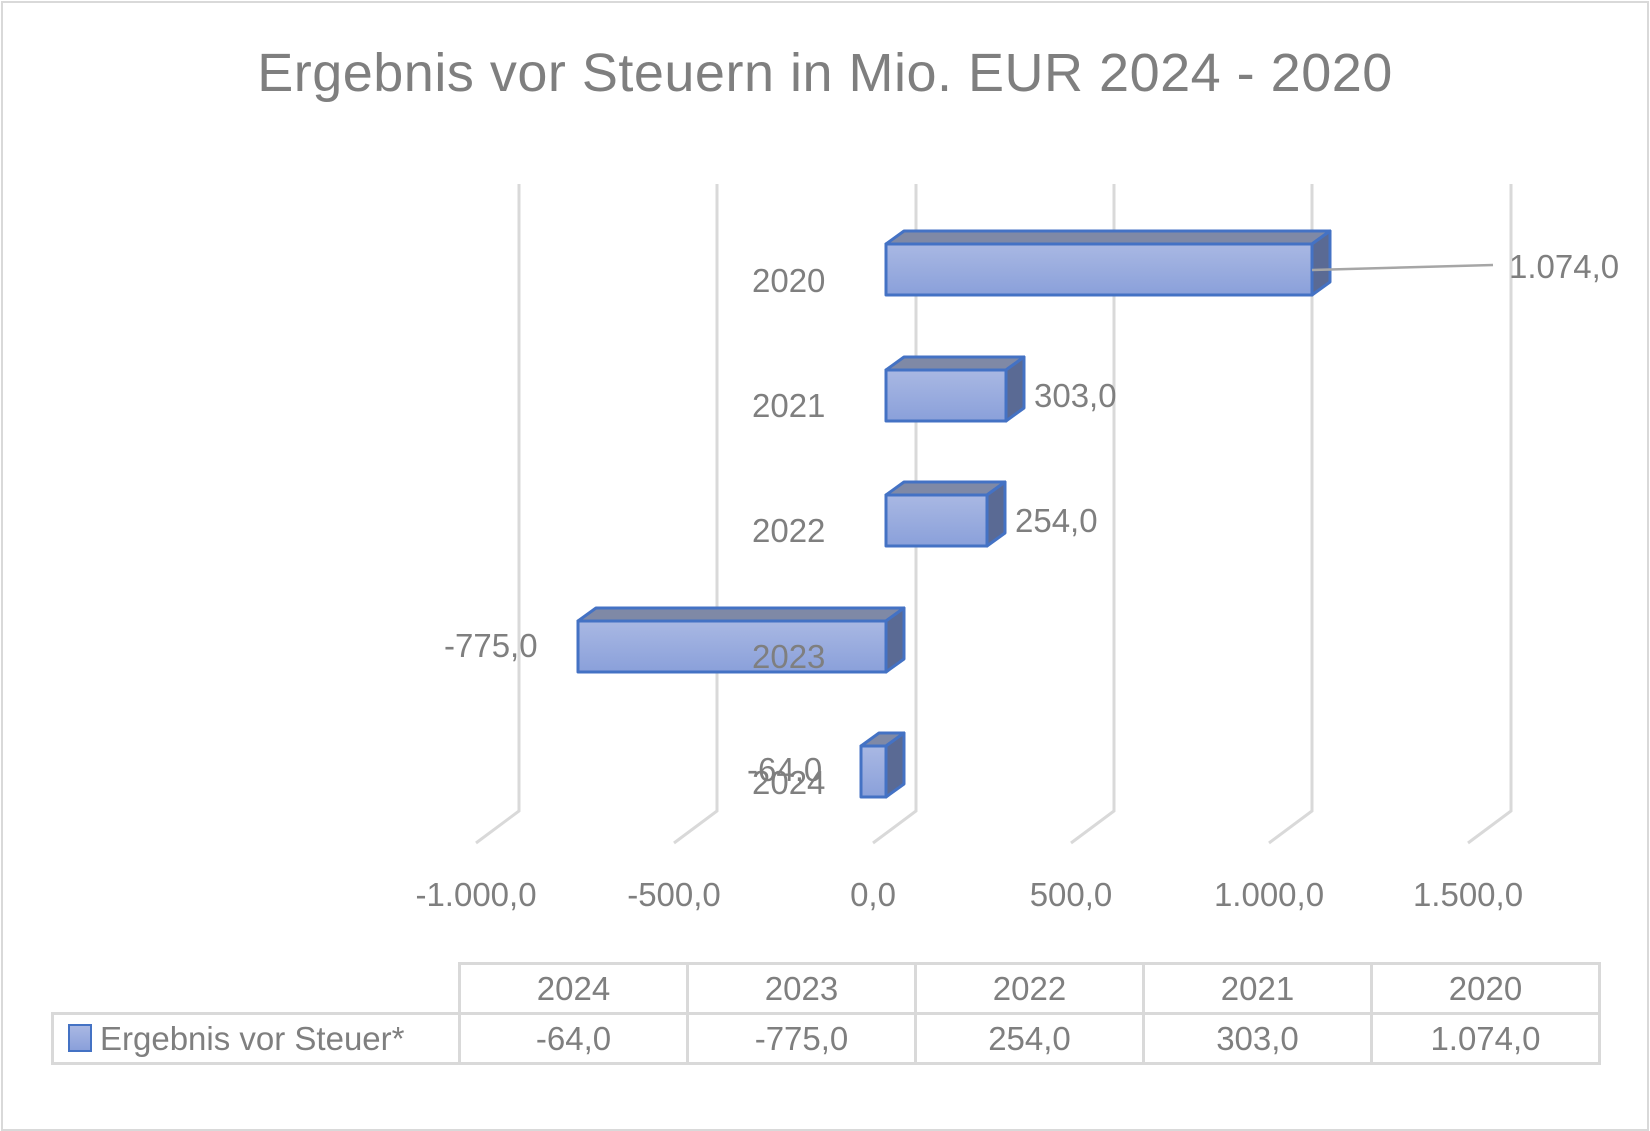 The height and width of the screenshot is (1131, 1650). I want to click on x-tick: 500,0, so click(1071, 894).